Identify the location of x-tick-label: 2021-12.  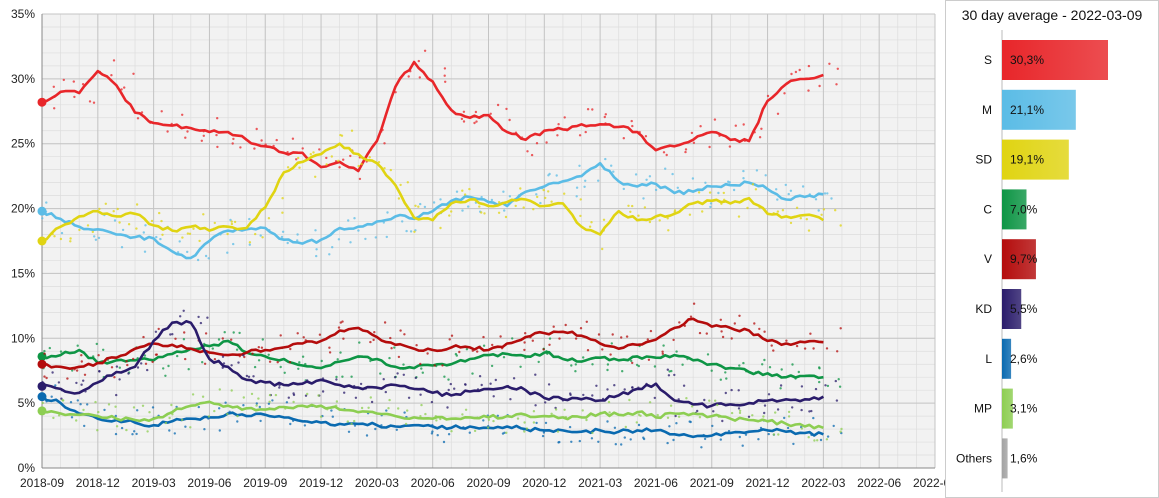
(768, 483).